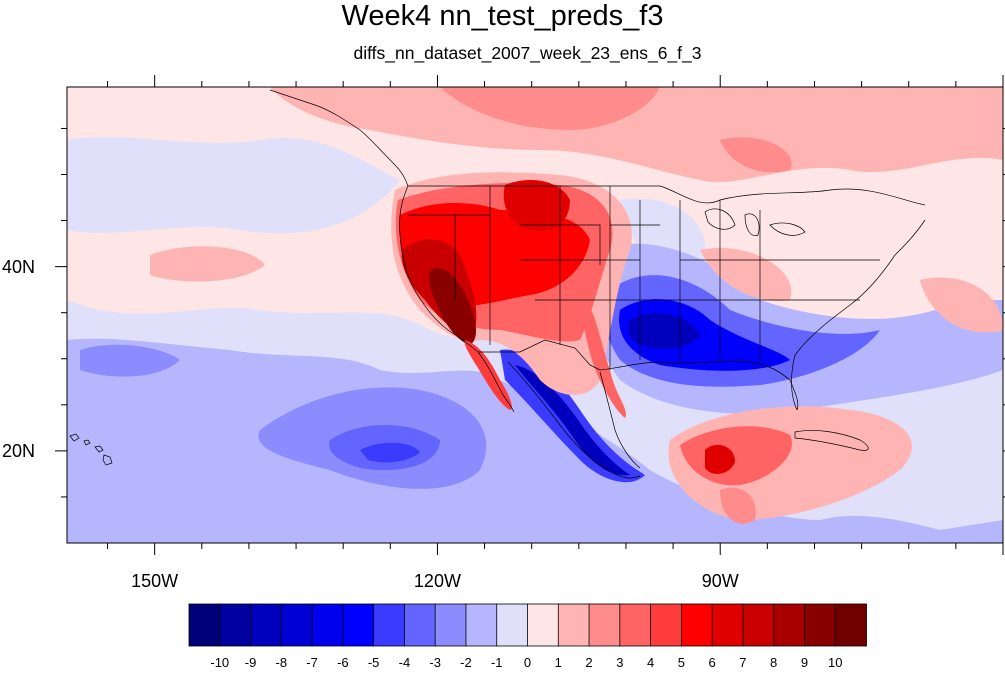  I want to click on colorbar-label: 1, so click(558, 662).